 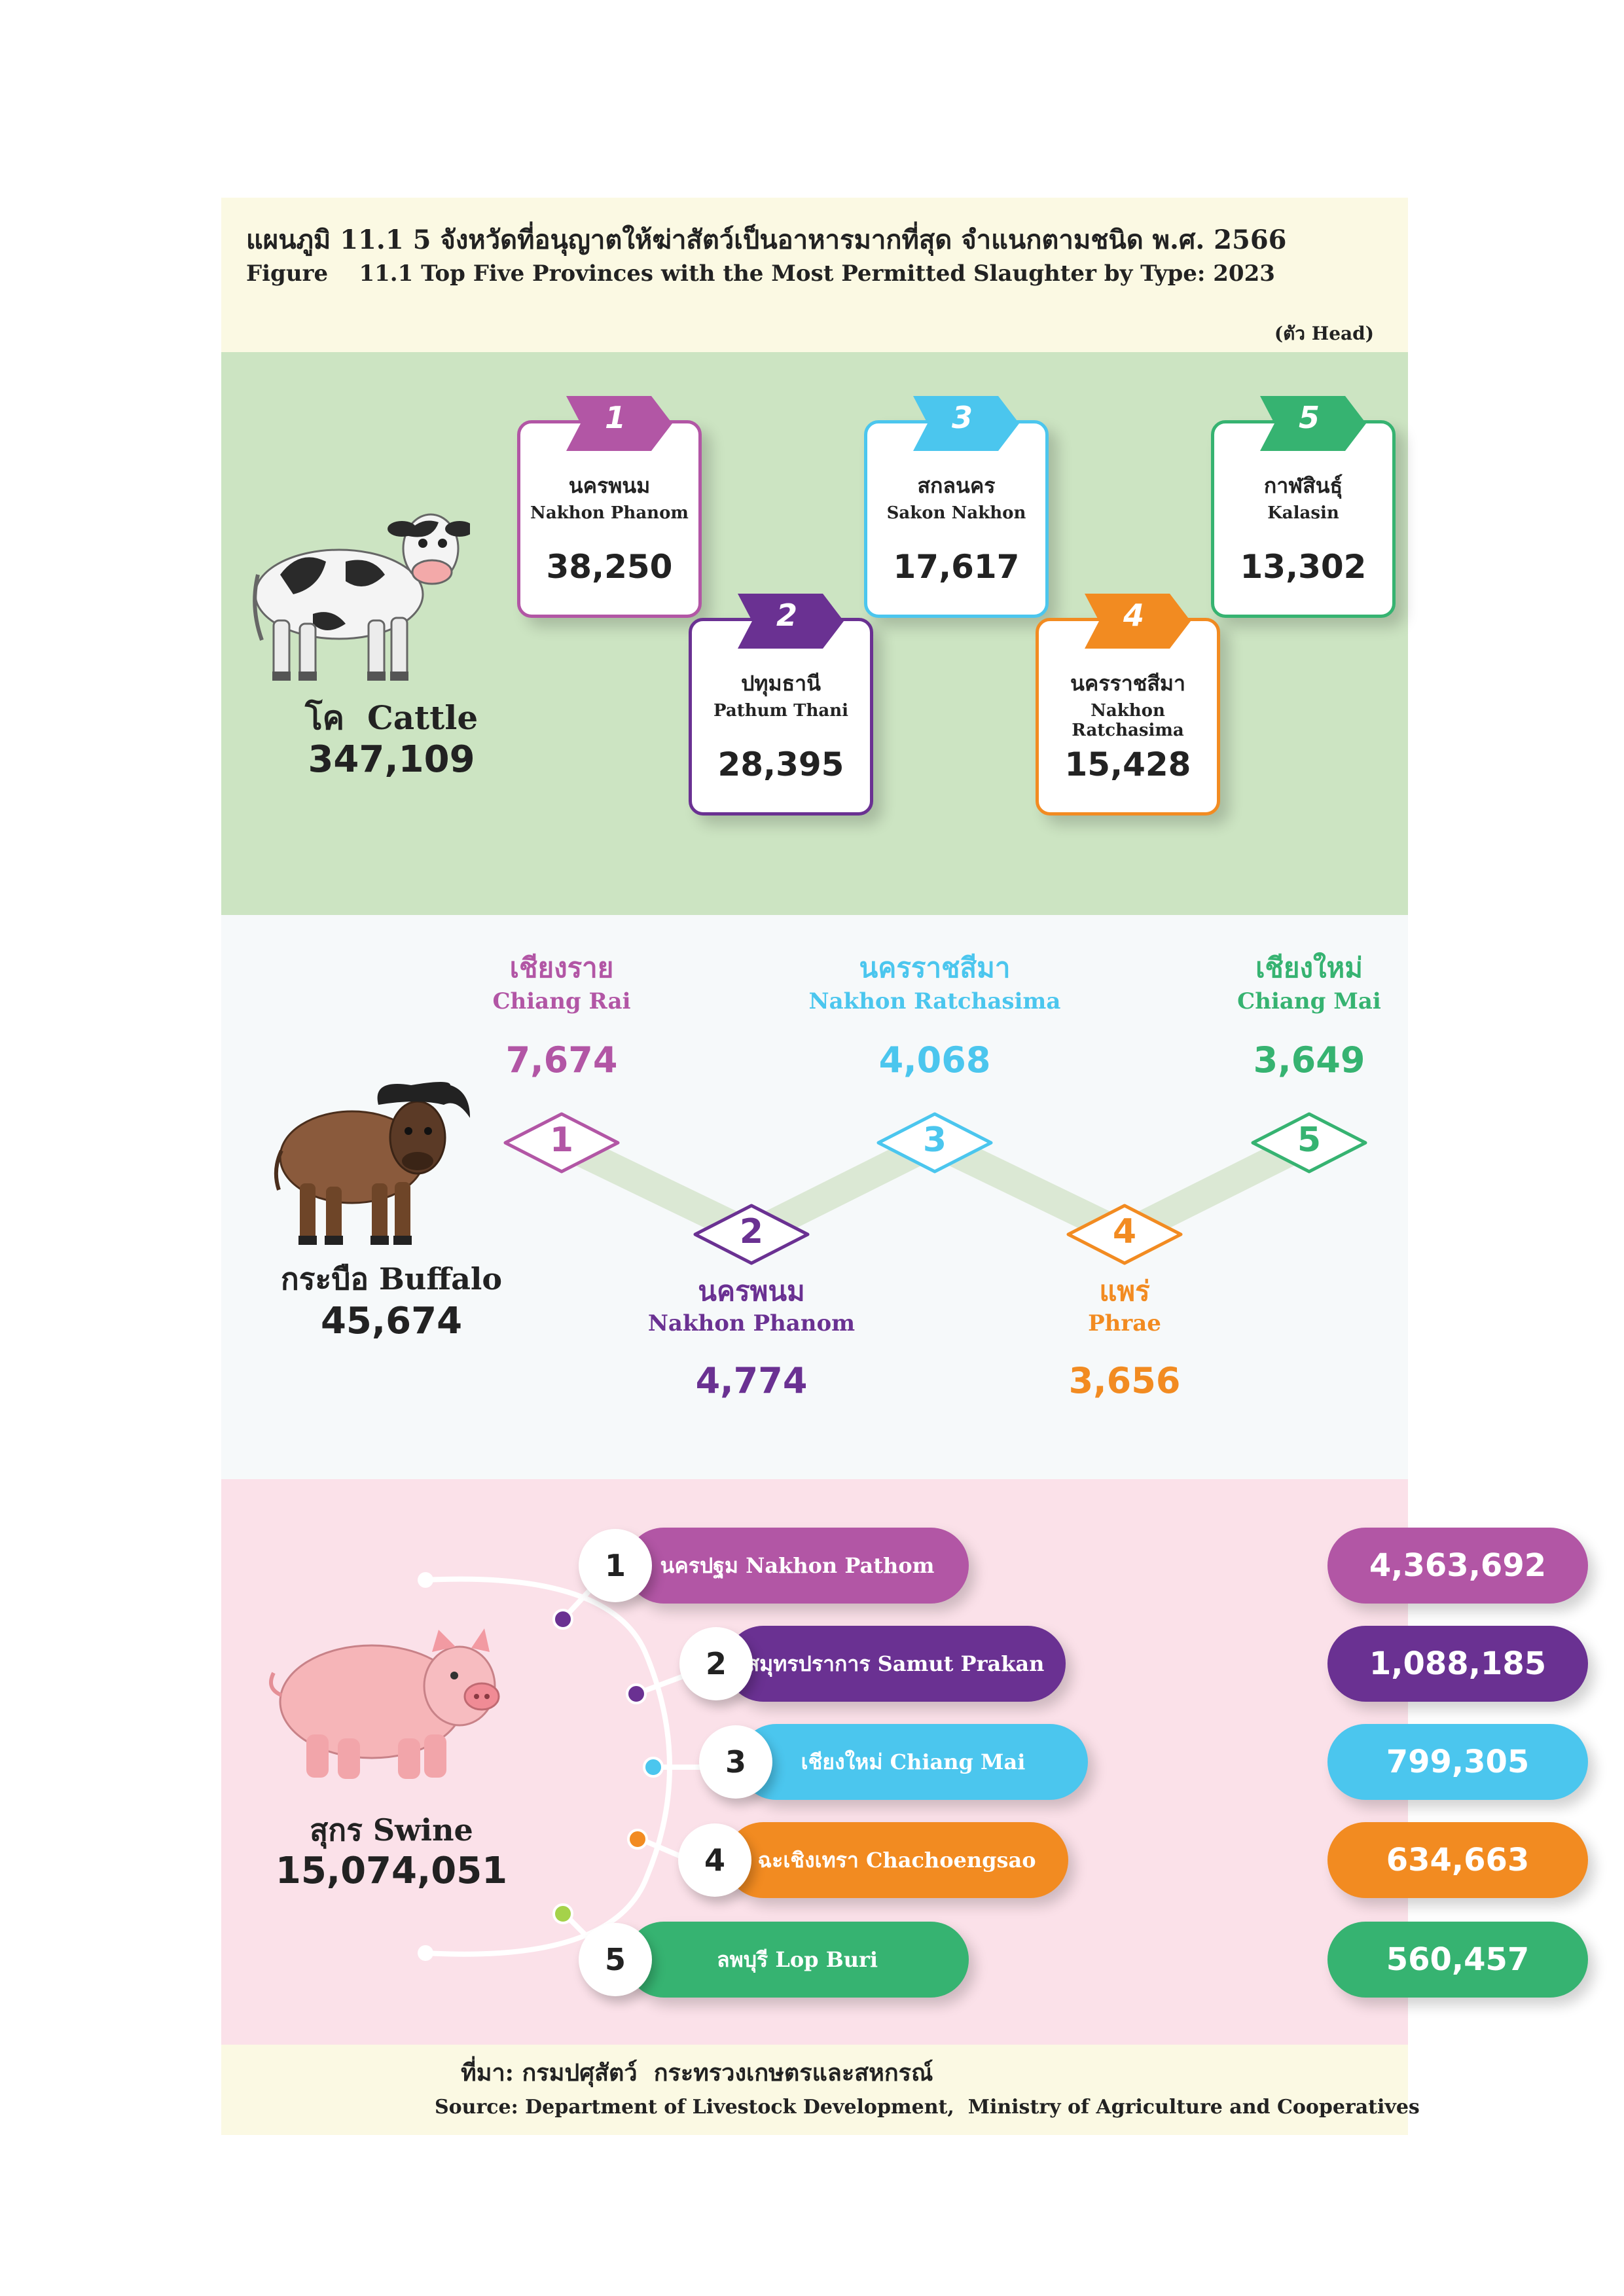 What do you see at coordinates (935, 968) in the screenshot?
I see `buffalo-province-th-3: นครราชสีมา` at bounding box center [935, 968].